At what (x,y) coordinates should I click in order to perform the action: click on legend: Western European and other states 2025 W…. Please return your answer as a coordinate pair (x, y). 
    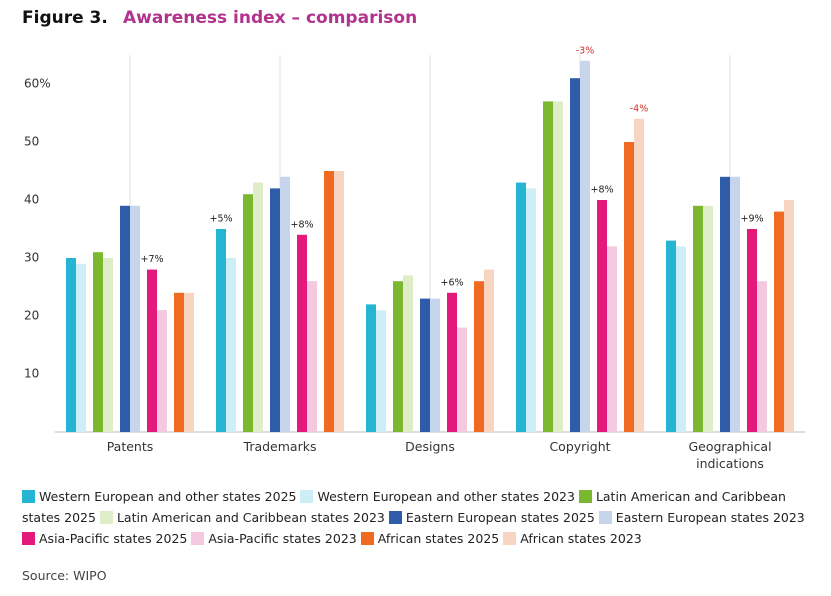
    Looking at the image, I should click on (417, 517).